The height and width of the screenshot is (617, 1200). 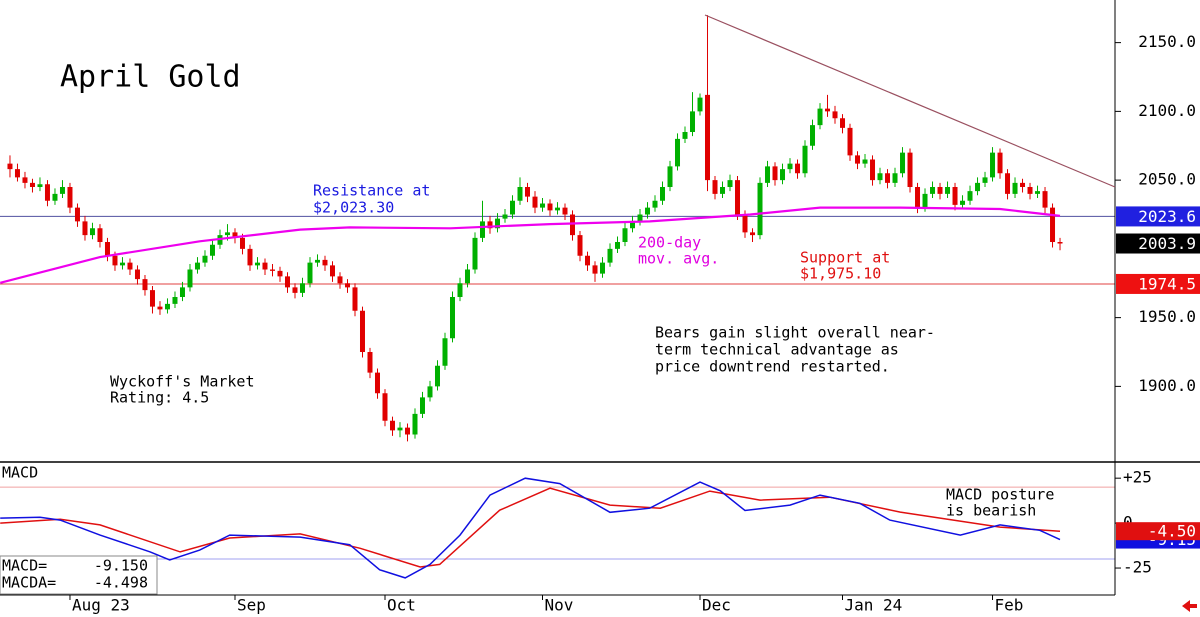 What do you see at coordinates (910, 101) in the screenshot?
I see `trend-line` at bounding box center [910, 101].